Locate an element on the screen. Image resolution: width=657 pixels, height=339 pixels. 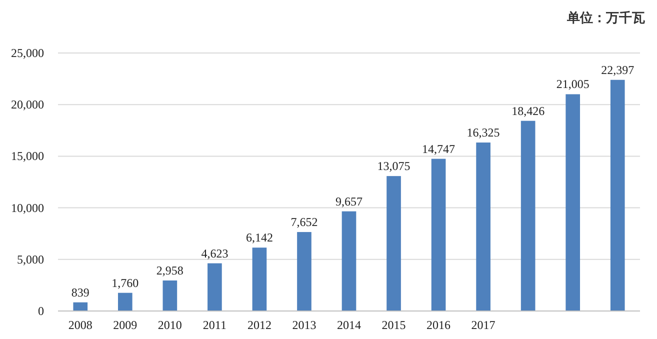
y-tick-label: 0 is located at coordinates (41, 311).